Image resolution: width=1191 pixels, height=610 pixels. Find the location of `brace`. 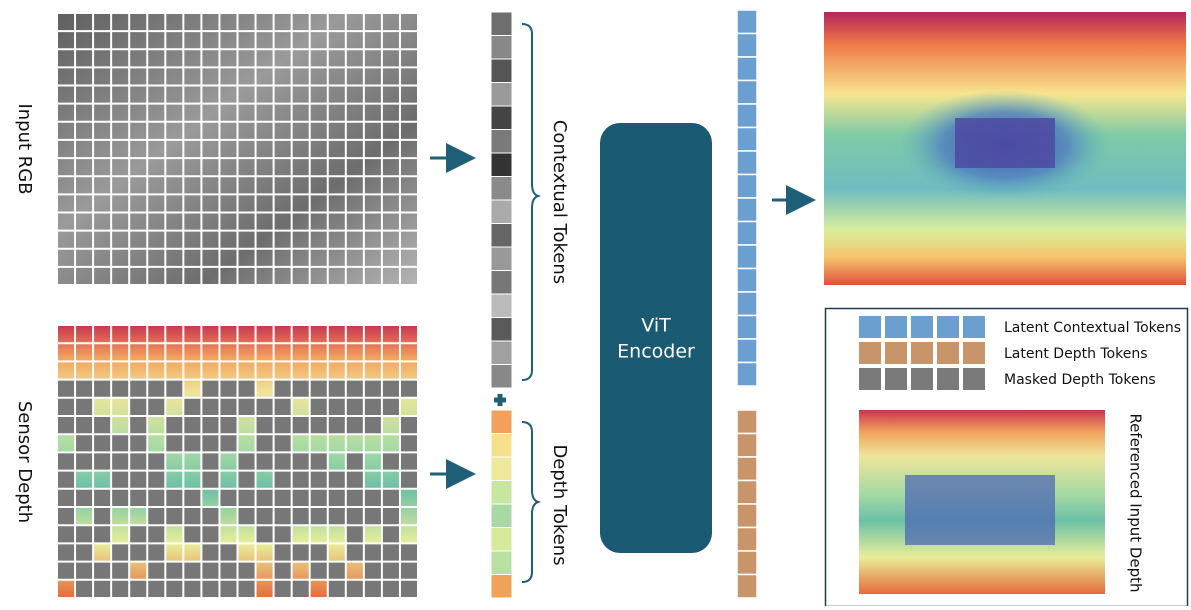

brace is located at coordinates (531, 502).